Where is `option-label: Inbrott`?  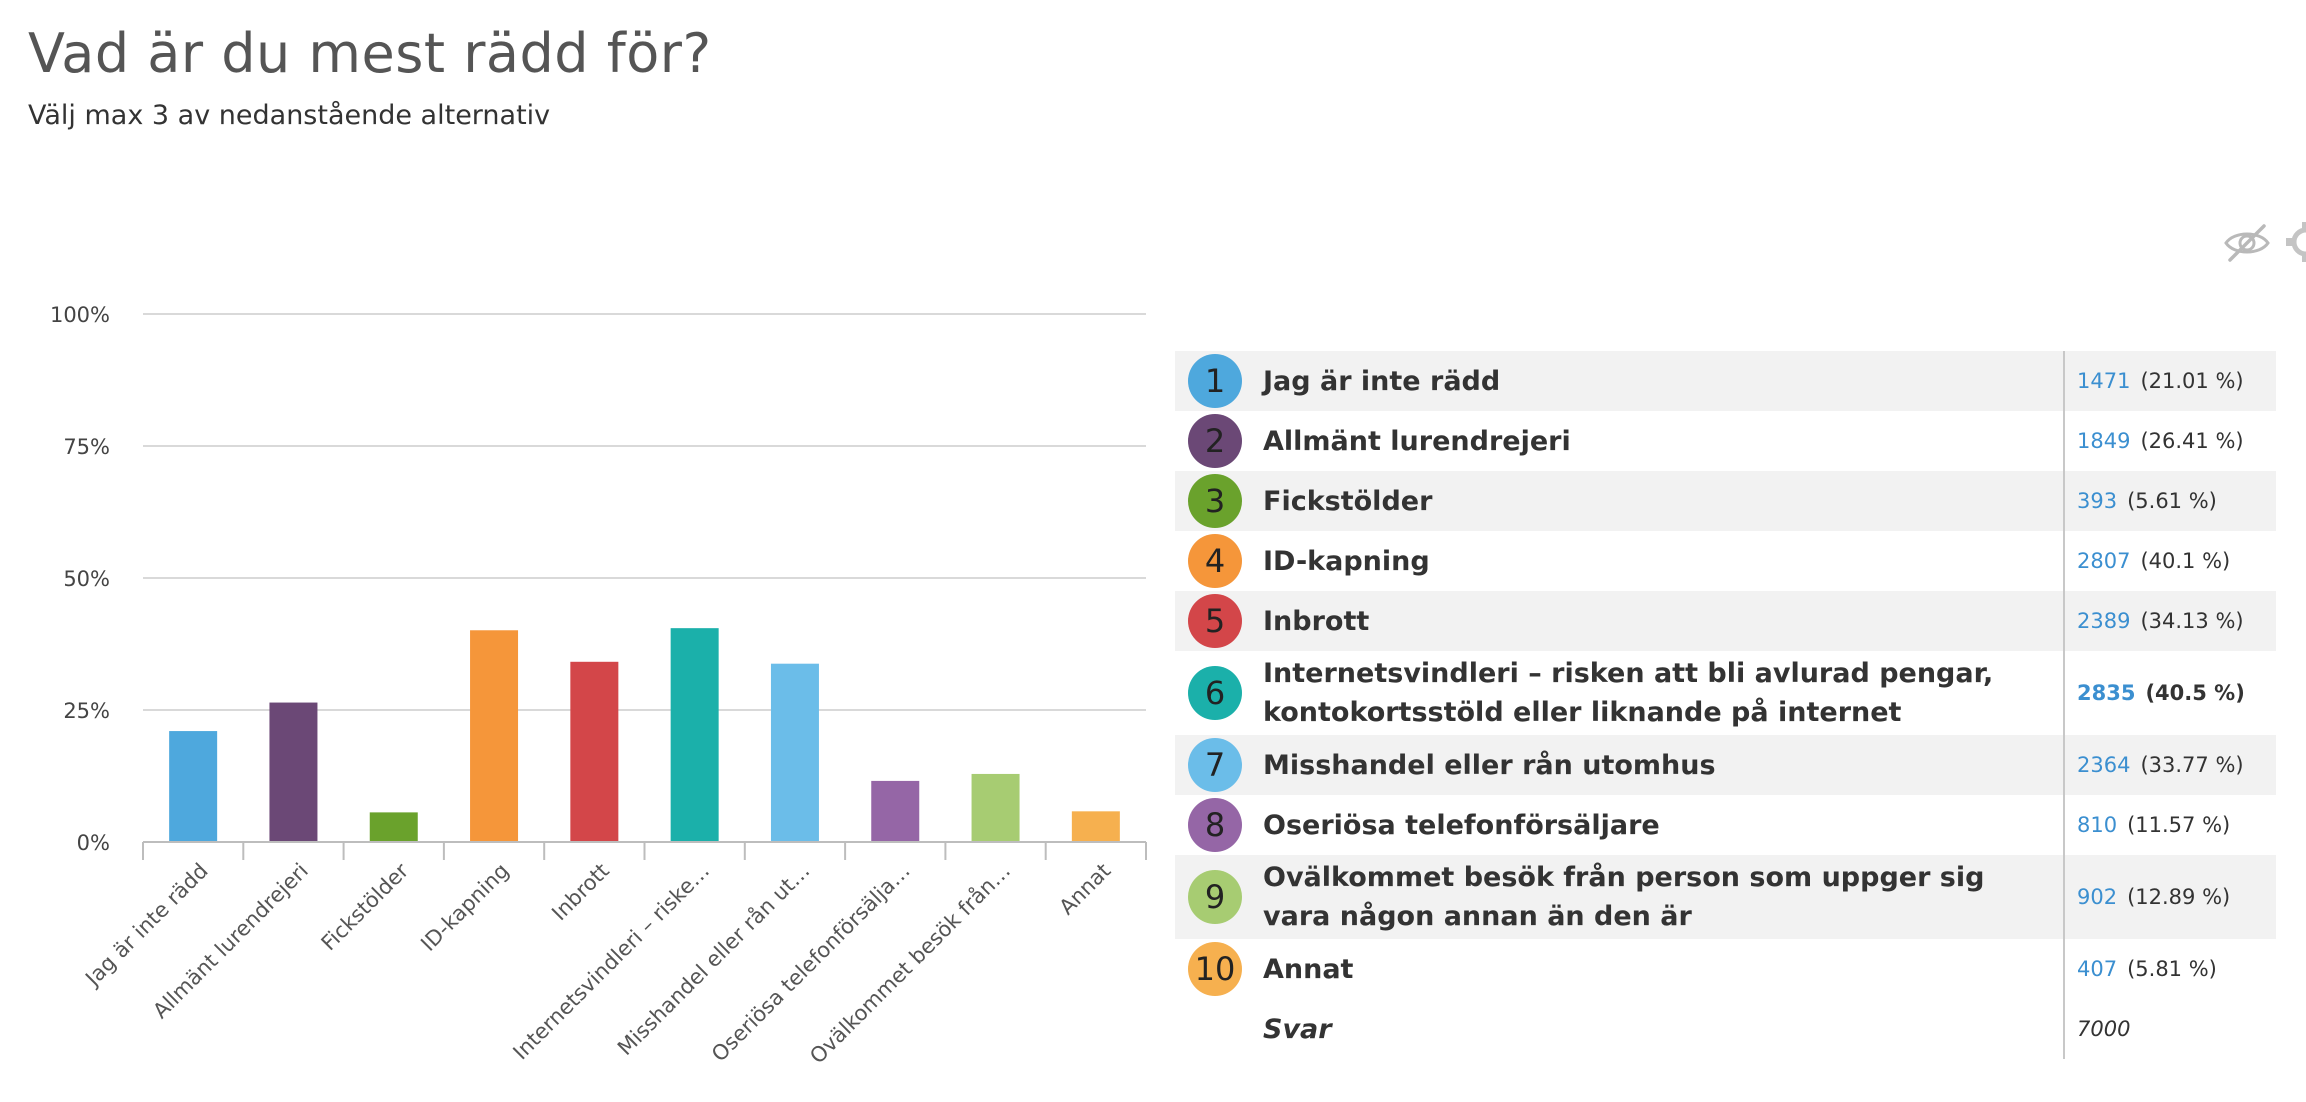
option-label: Inbrott is located at coordinates (1316, 621).